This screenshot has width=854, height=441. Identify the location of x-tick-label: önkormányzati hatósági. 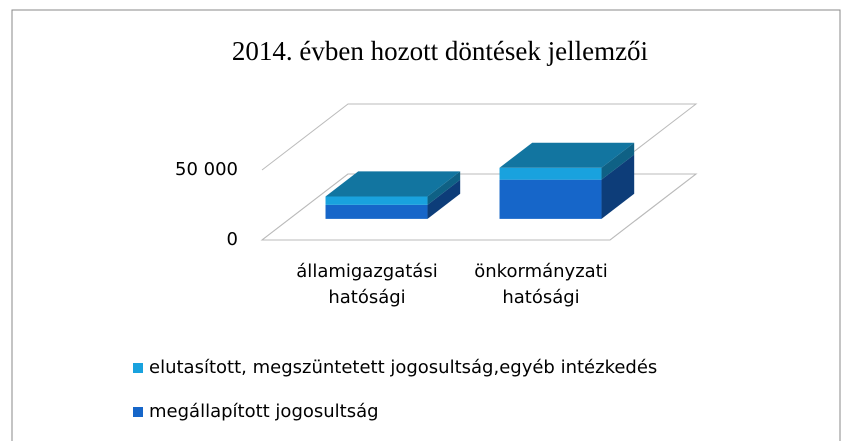
(541, 284).